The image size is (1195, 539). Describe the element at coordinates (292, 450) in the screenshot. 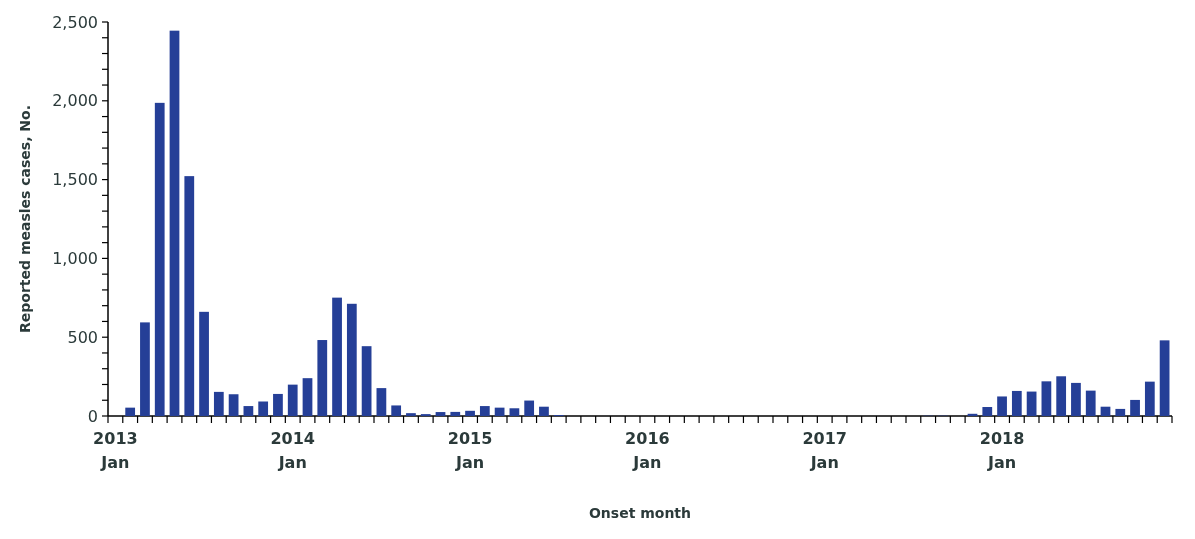

I see `x-tick-label: 2014 Jan` at that location.